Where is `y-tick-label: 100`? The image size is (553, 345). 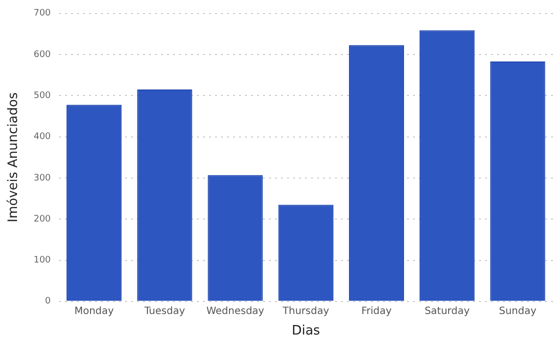 y-tick-label: 100 is located at coordinates (43, 261).